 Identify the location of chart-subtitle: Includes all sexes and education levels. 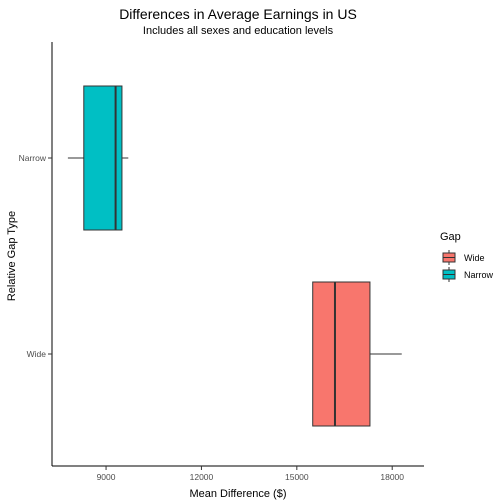
(238, 31).